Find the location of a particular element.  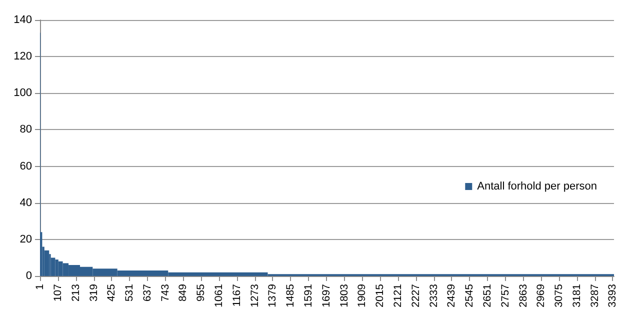

x-tick-label: 2015 is located at coordinates (380, 296).